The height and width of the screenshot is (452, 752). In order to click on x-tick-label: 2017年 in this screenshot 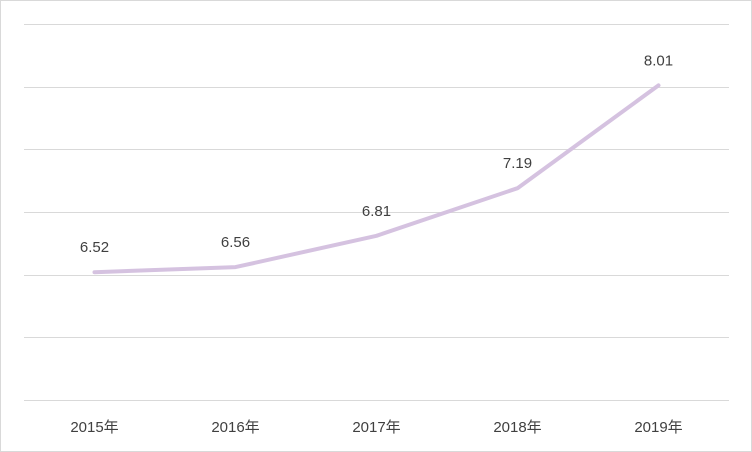, I will do `click(376, 427)`.